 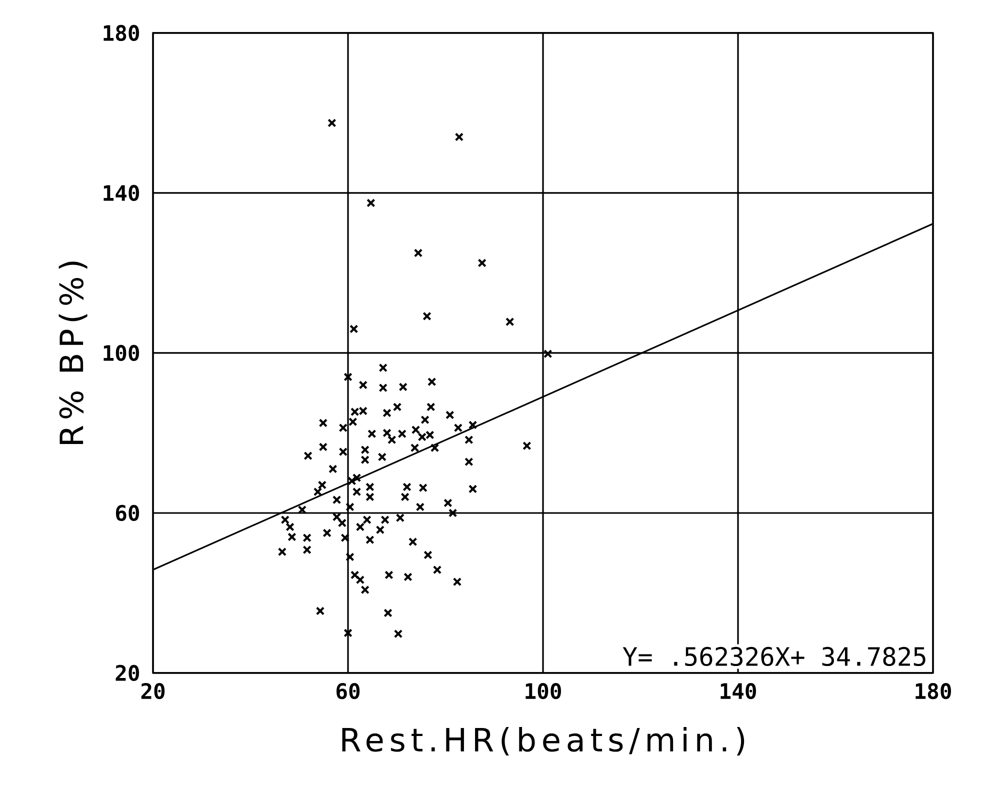 What do you see at coordinates (122, 193) in the screenshot?
I see `y-tick-label: 140` at bounding box center [122, 193].